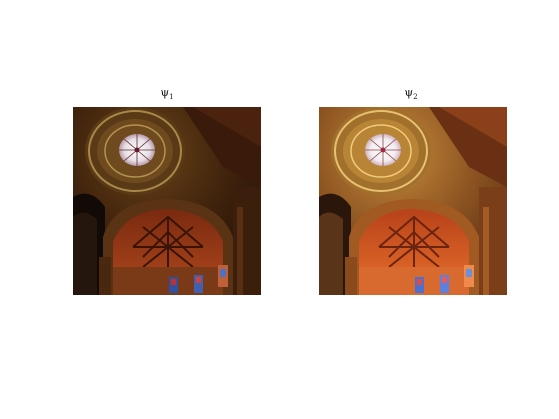  I want to click on panel-2-title: ψ2, so click(411, 93).